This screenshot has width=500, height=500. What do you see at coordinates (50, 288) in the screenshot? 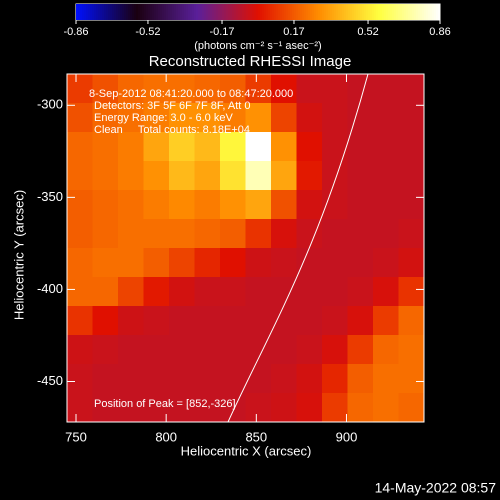
I see `y-tick-label: -400` at bounding box center [50, 288].